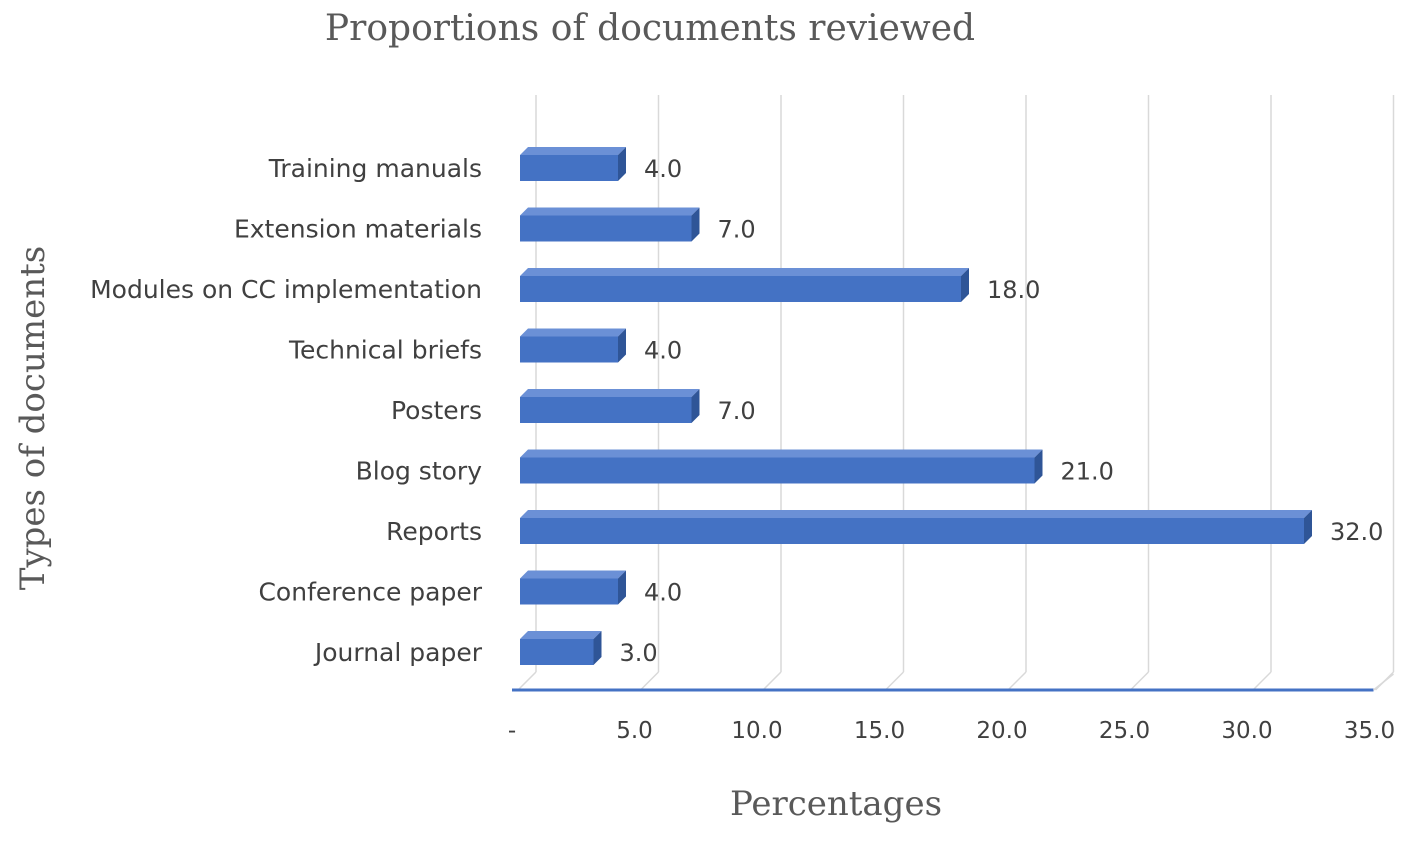 The image size is (1418, 846). I want to click on x-tick-label: 25.0, so click(1124, 731).